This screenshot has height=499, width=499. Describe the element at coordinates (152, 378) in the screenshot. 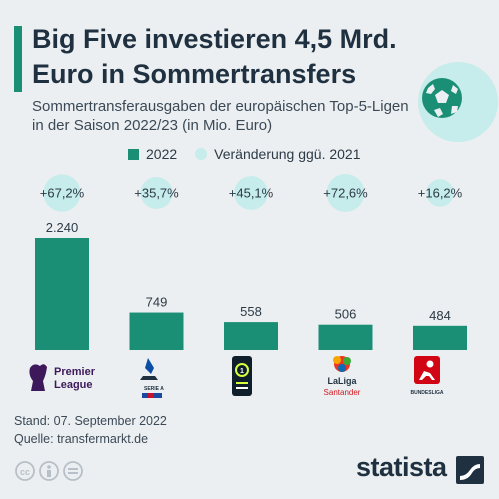

I see `serie-a-logo: SERIE A` at that location.